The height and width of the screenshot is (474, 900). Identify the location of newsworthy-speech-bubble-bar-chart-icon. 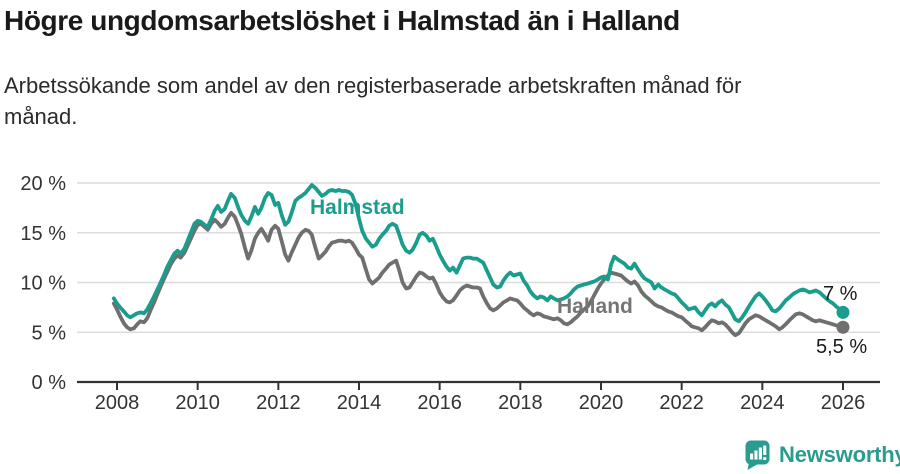
(757, 455).